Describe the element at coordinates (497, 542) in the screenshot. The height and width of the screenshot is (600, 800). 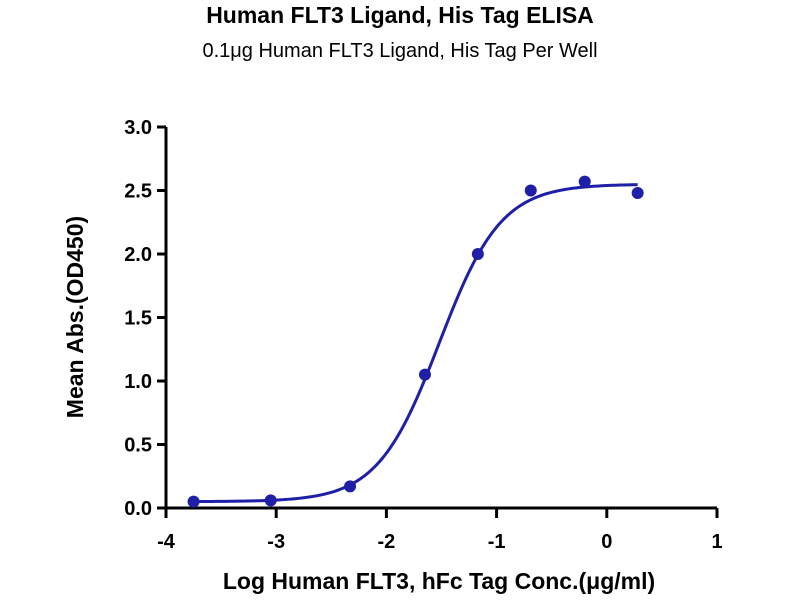
I see `x-tick-label: -1` at that location.